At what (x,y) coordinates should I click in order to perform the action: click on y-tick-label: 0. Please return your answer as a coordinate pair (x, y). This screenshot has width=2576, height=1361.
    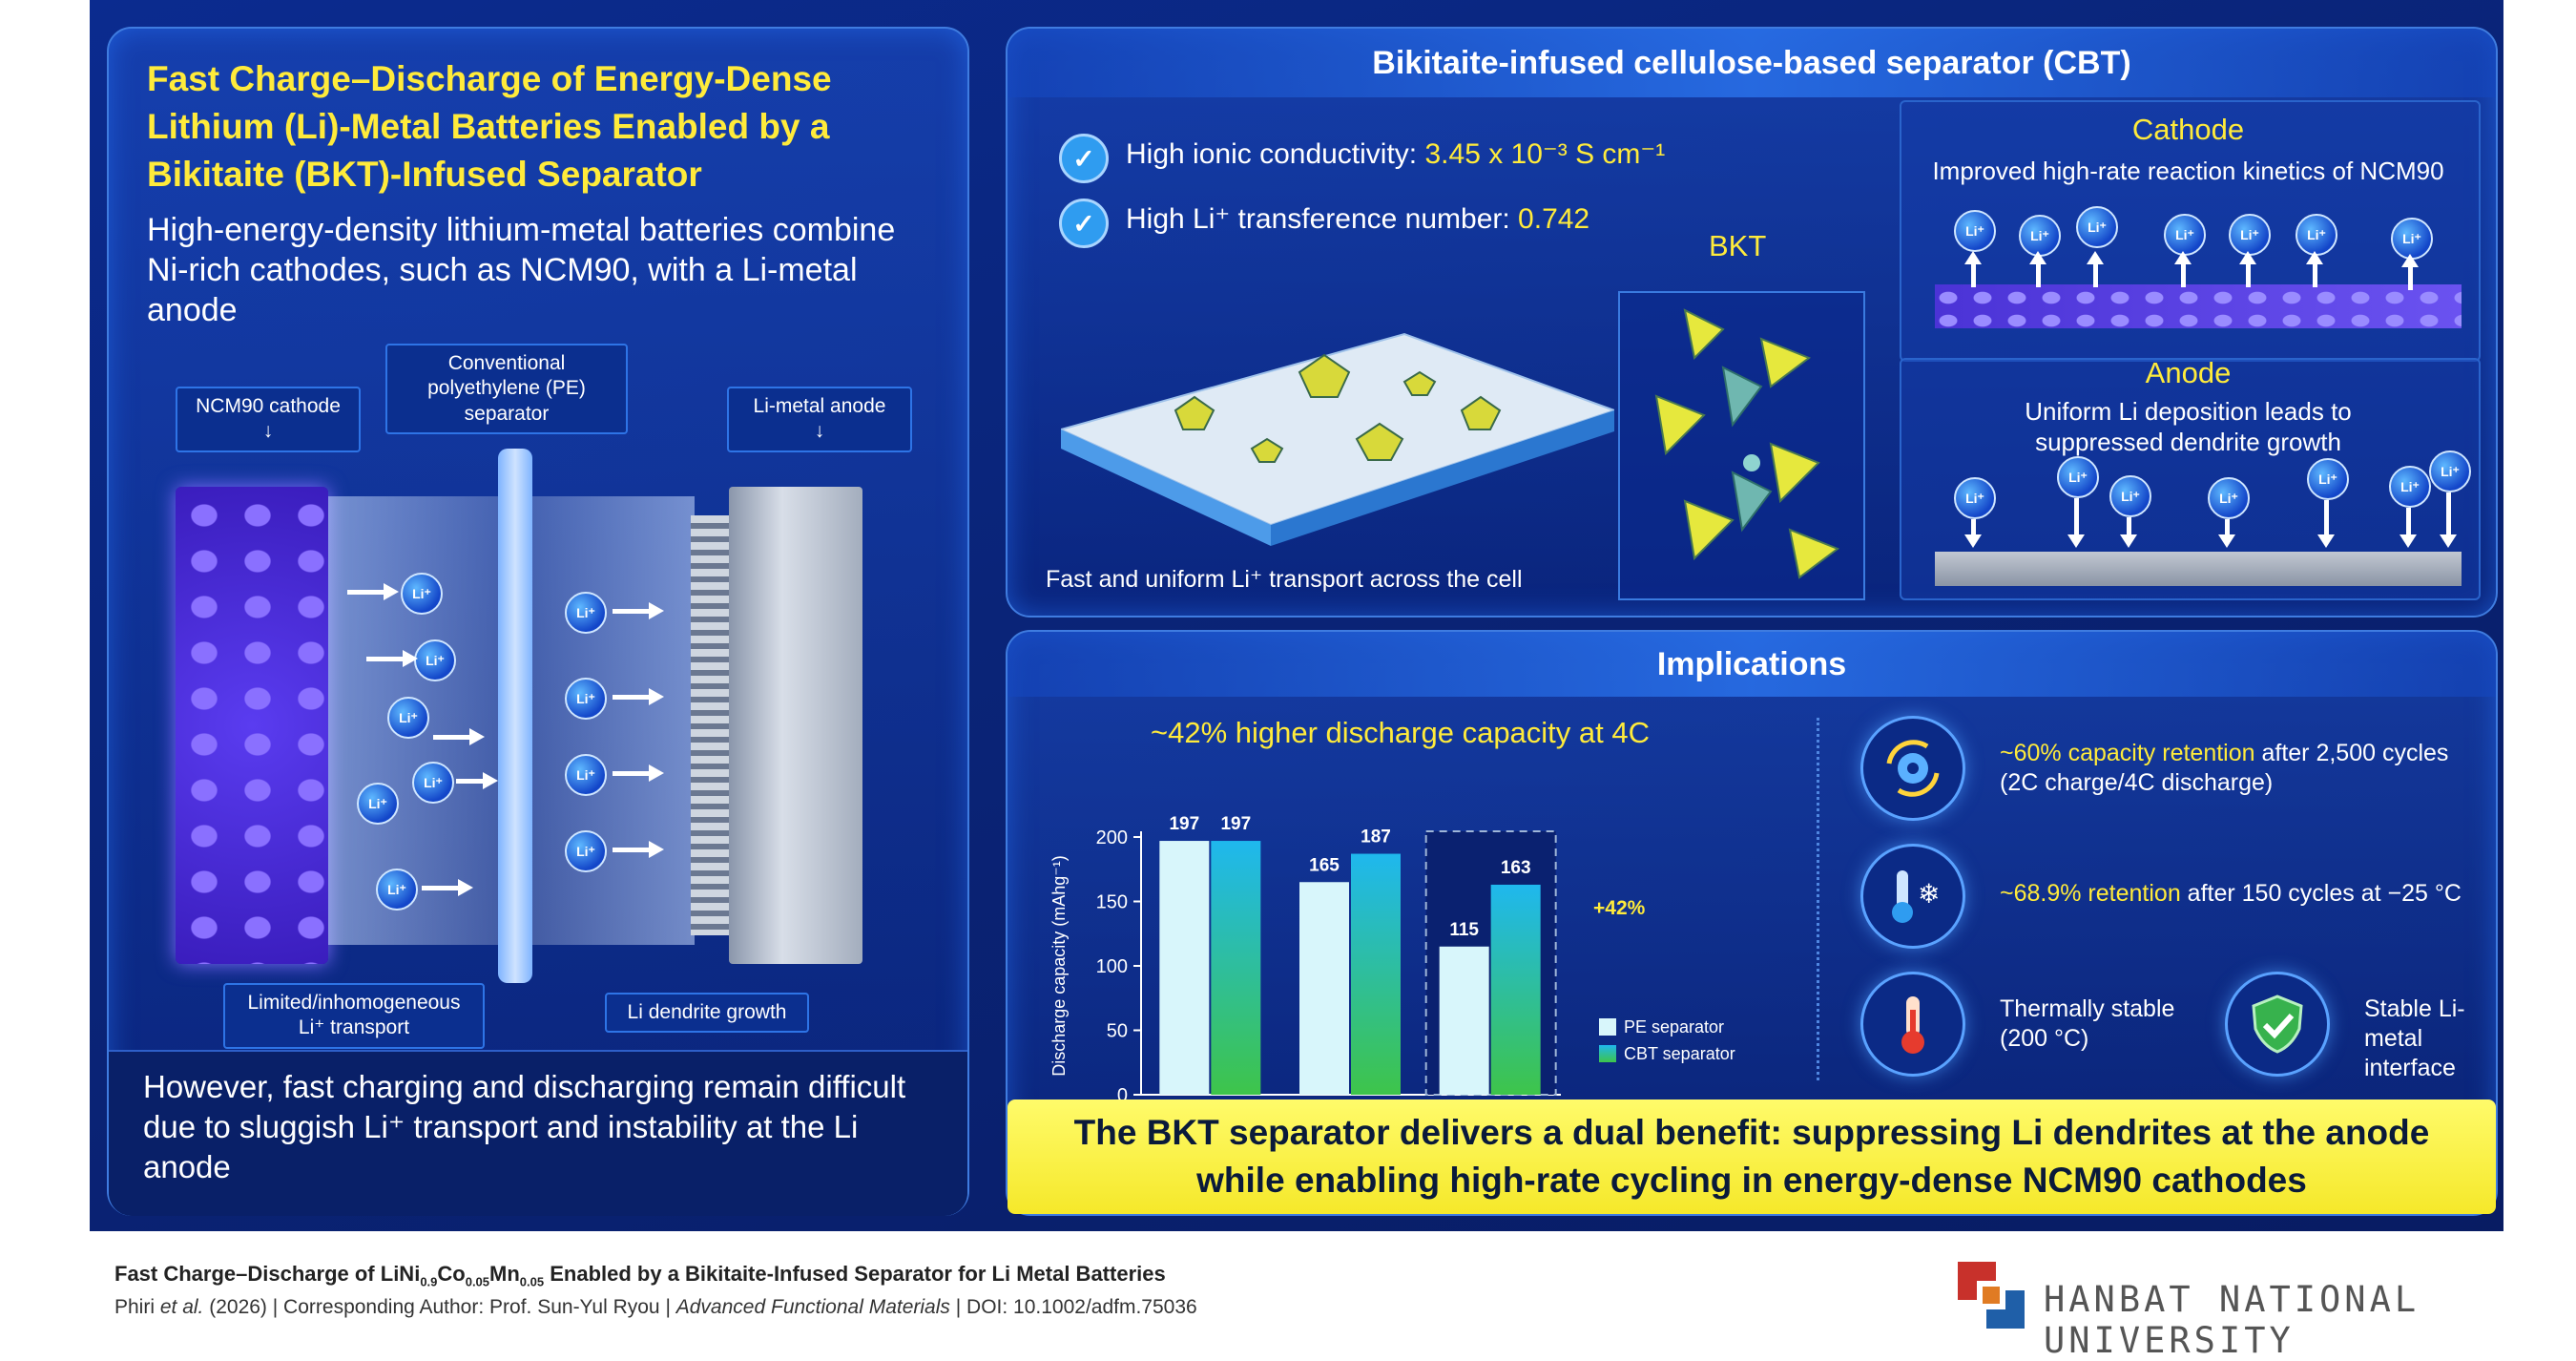
    Looking at the image, I should click on (1122, 1095).